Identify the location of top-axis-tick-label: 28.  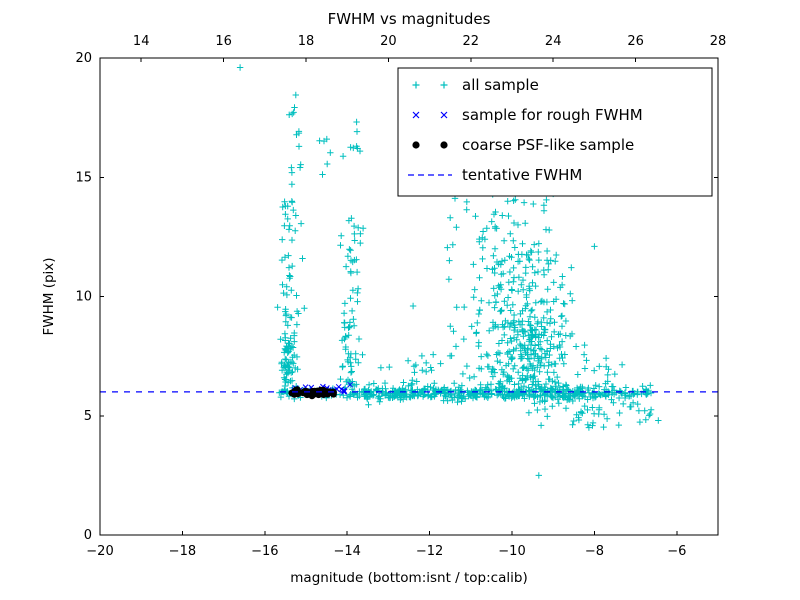
(718, 41).